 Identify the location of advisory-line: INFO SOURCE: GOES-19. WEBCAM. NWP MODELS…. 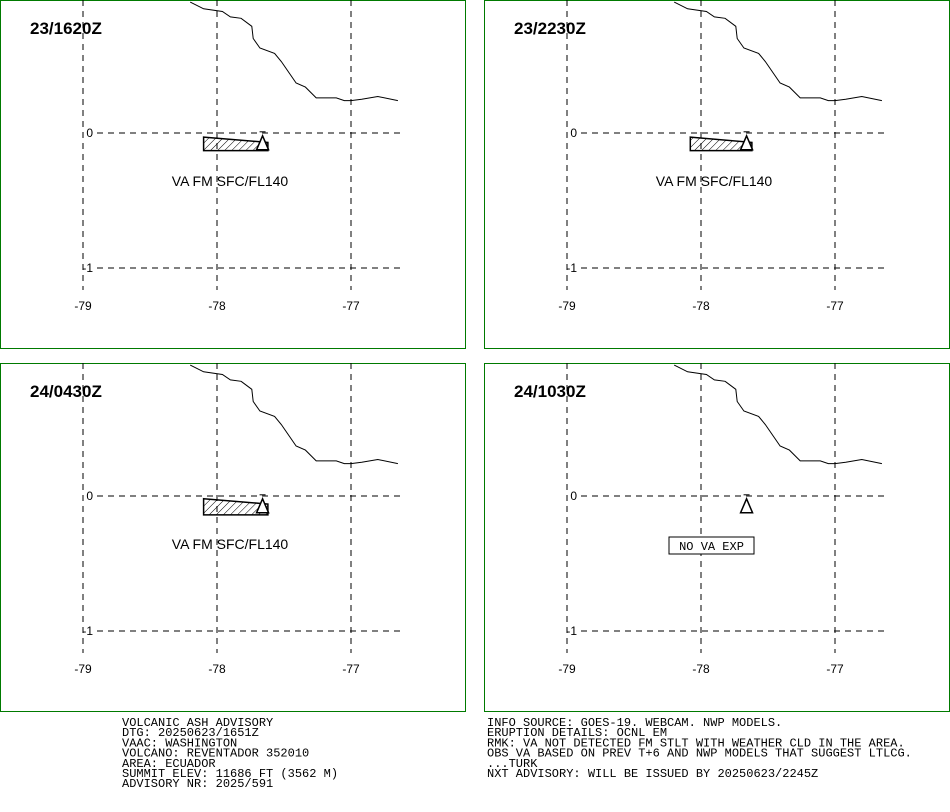
(634, 723).